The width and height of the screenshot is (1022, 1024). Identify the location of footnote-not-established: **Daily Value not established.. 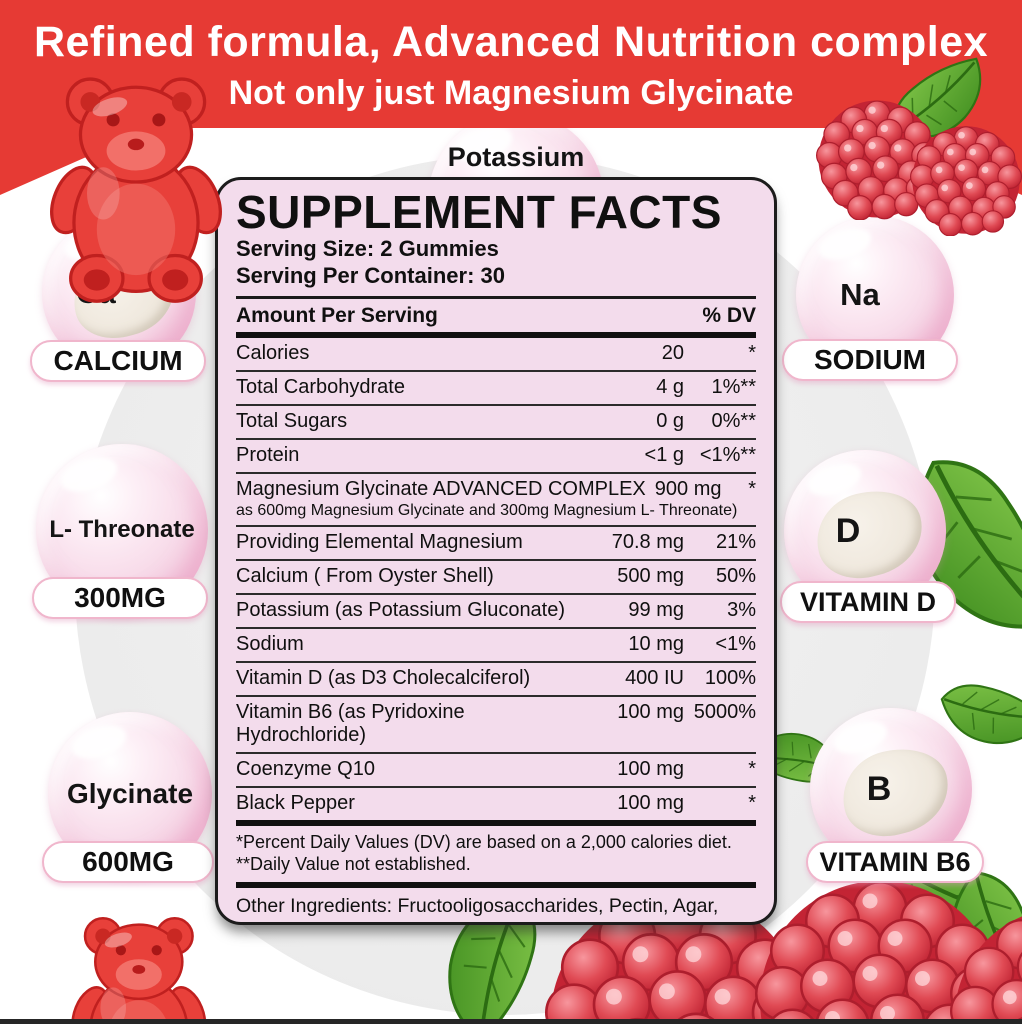
(353, 864).